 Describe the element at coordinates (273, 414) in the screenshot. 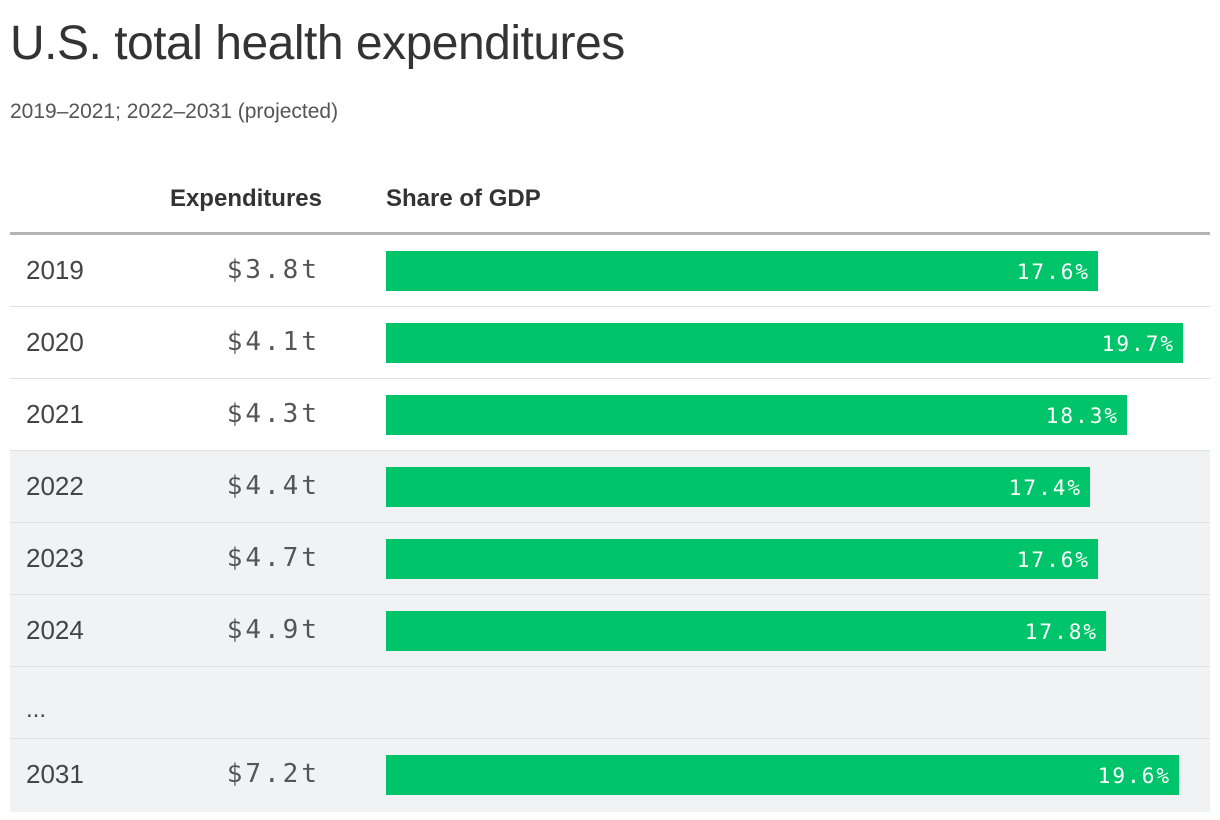

I see `expenditure-value: $4.3t` at that location.